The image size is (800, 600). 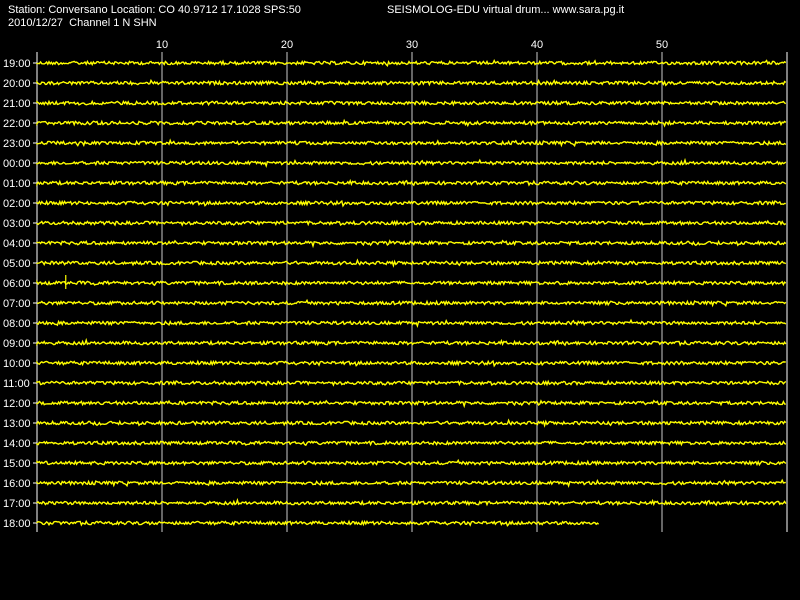 I want to click on row-label: 09:00, so click(x=17, y=344).